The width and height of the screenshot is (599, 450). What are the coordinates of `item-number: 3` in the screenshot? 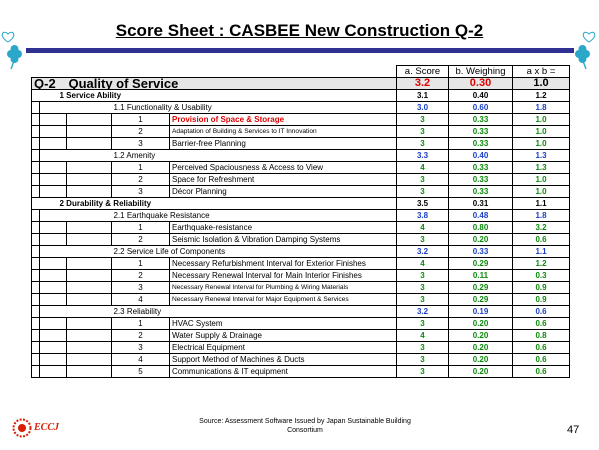 It's located at (140, 287).